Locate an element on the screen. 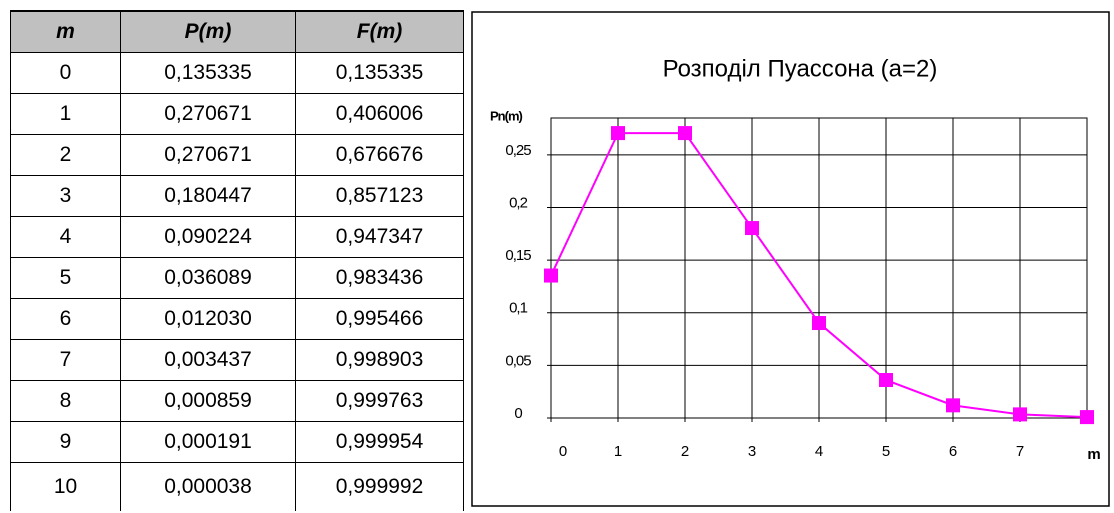 This screenshot has width=1114, height=513. table-cell: 6 is located at coordinates (65, 319).